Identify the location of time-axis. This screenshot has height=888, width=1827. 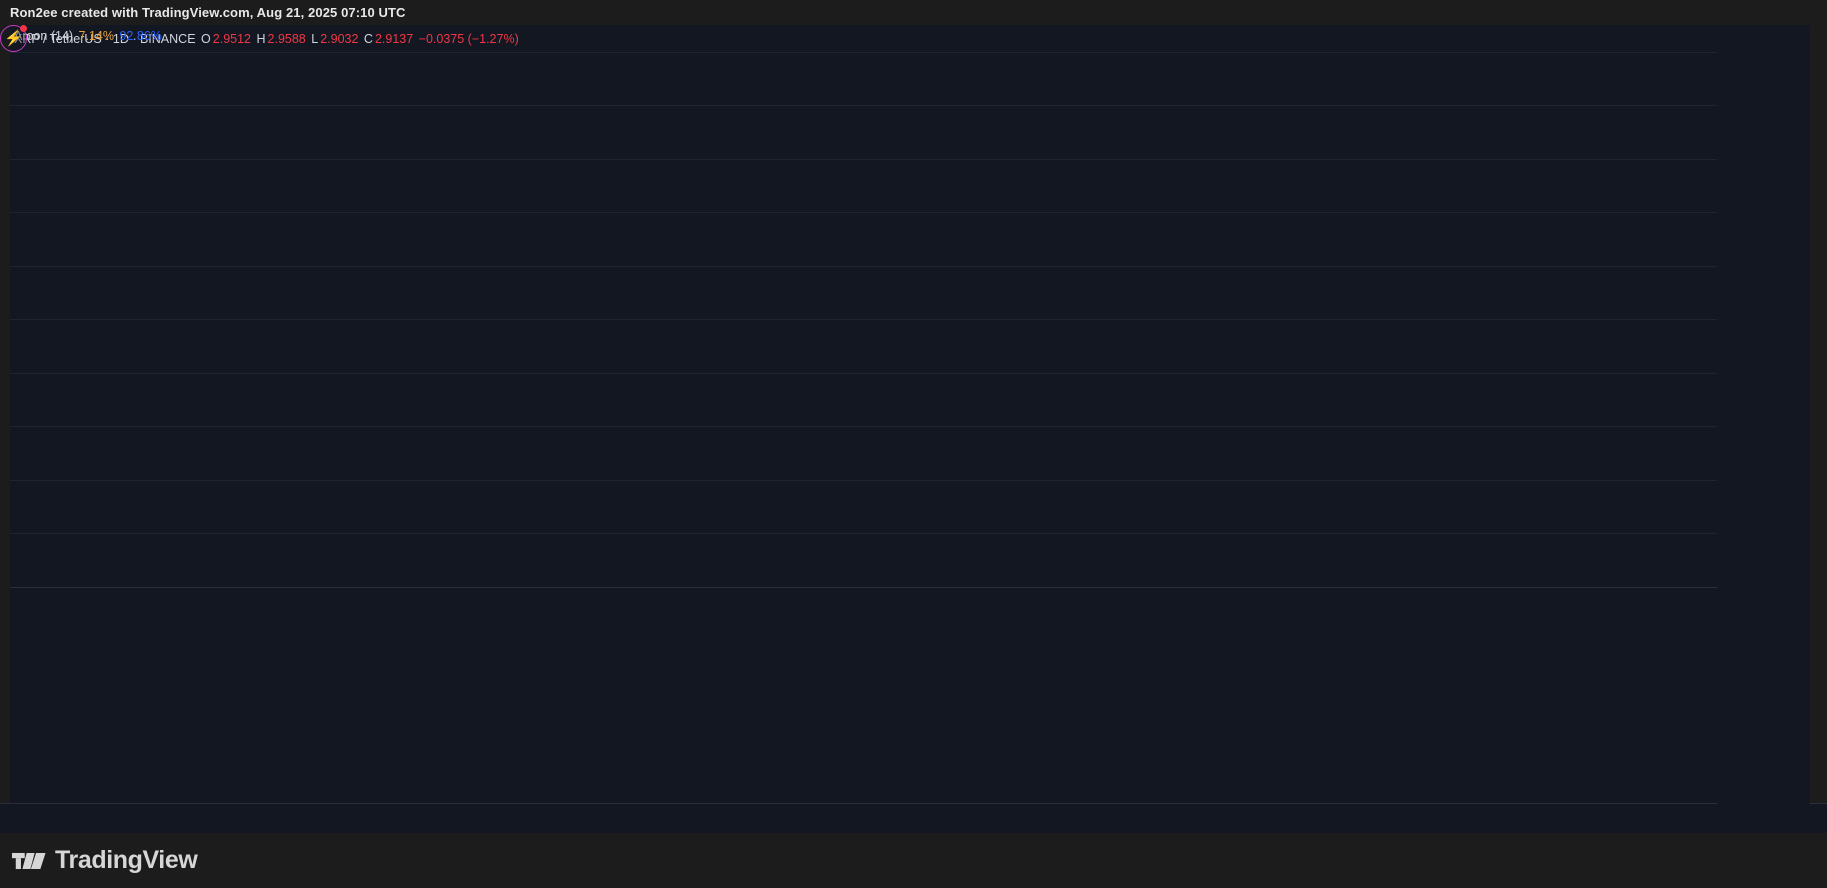
(913, 818).